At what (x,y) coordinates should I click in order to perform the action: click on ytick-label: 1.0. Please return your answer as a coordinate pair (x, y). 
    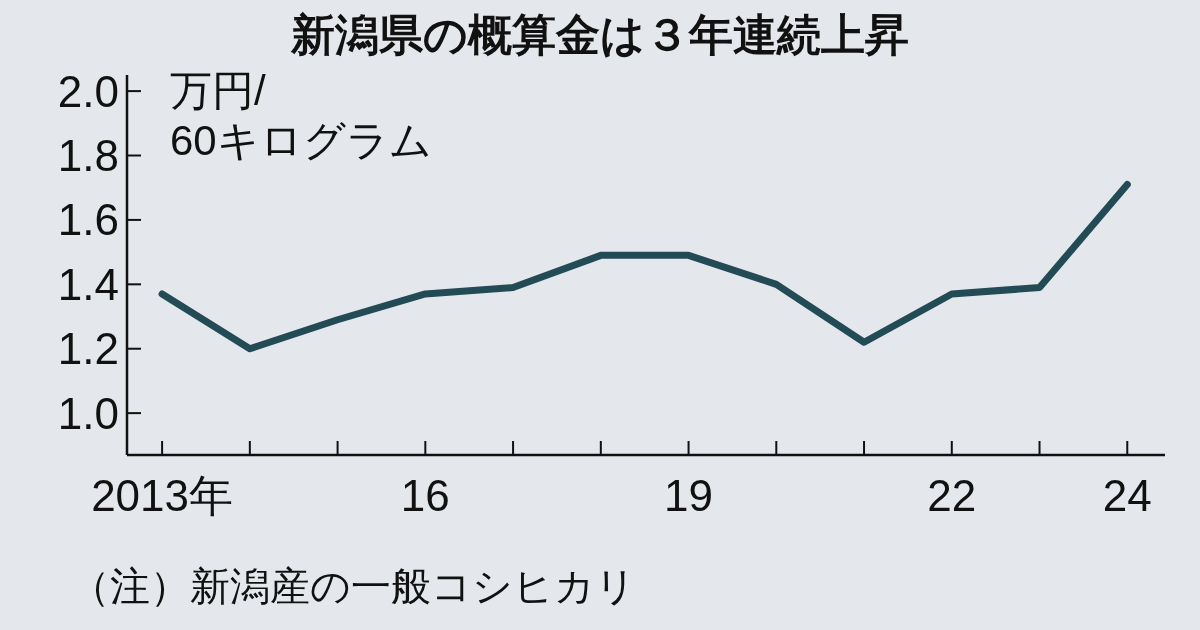
    Looking at the image, I should click on (88, 413).